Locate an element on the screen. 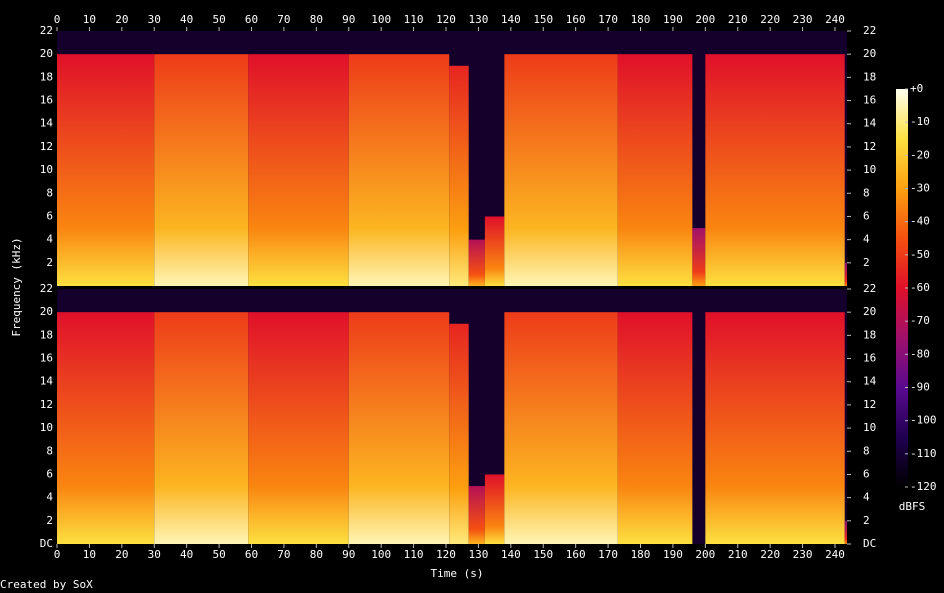 This screenshot has height=593, width=944. colorbar-tick-label: -110 is located at coordinates (923, 453).